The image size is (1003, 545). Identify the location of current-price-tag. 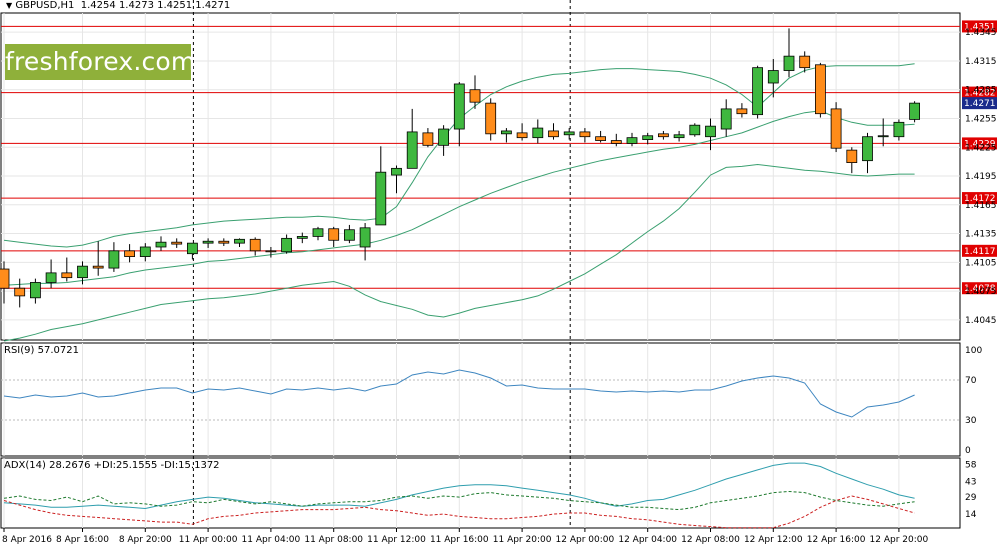
(979, 103).